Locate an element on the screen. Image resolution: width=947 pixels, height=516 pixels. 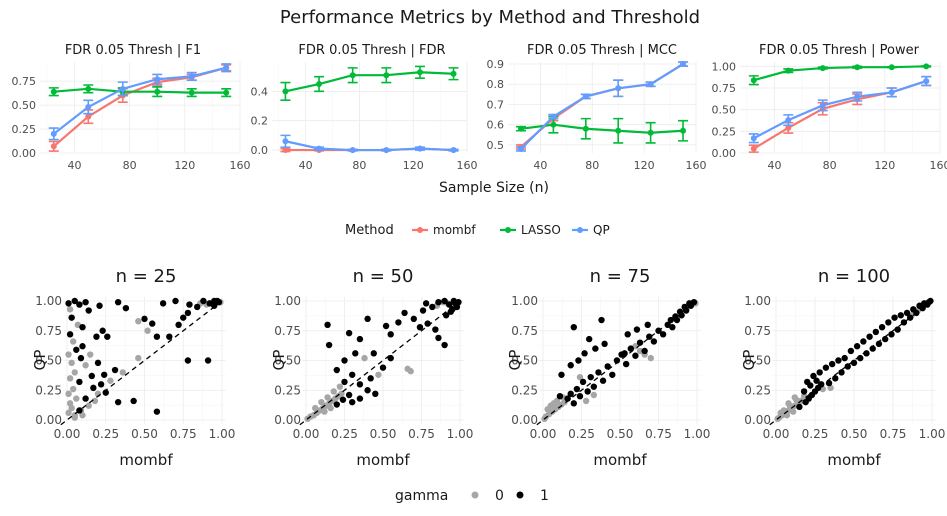
gridlines is located at coordinates (140, 108).